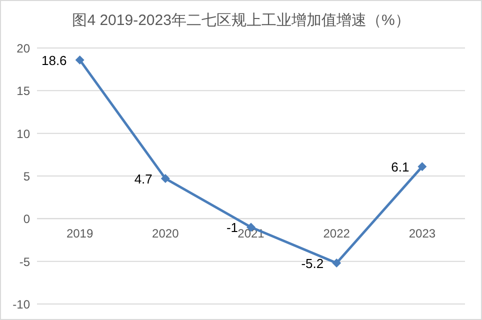 The height and width of the screenshot is (320, 482). What do you see at coordinates (241, 20) in the screenshot?
I see `chart-title: 图4 2019-2023年二七区规上工业增加值增速（%）` at bounding box center [241, 20].